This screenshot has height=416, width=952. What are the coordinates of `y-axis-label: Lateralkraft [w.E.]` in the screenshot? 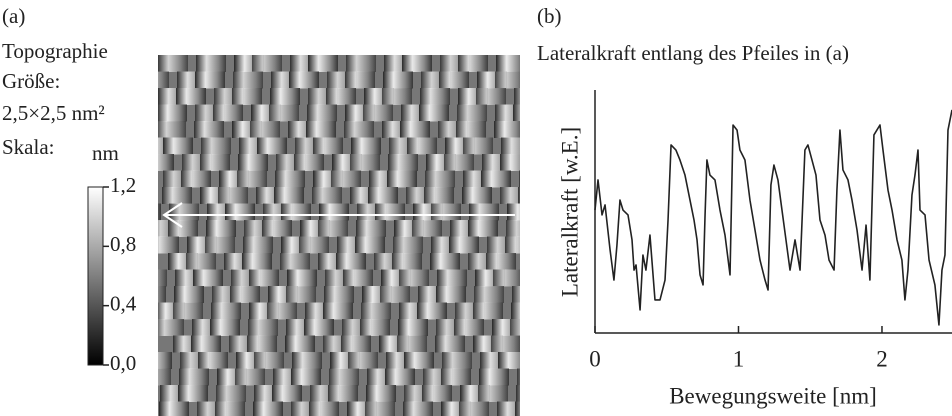 It's located at (569, 212).